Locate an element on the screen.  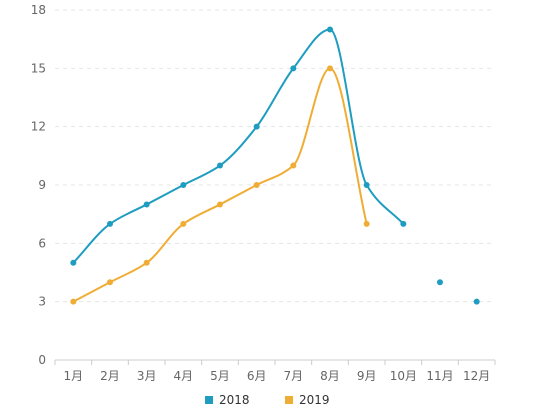
x-tick-label: 8月 is located at coordinates (330, 376).